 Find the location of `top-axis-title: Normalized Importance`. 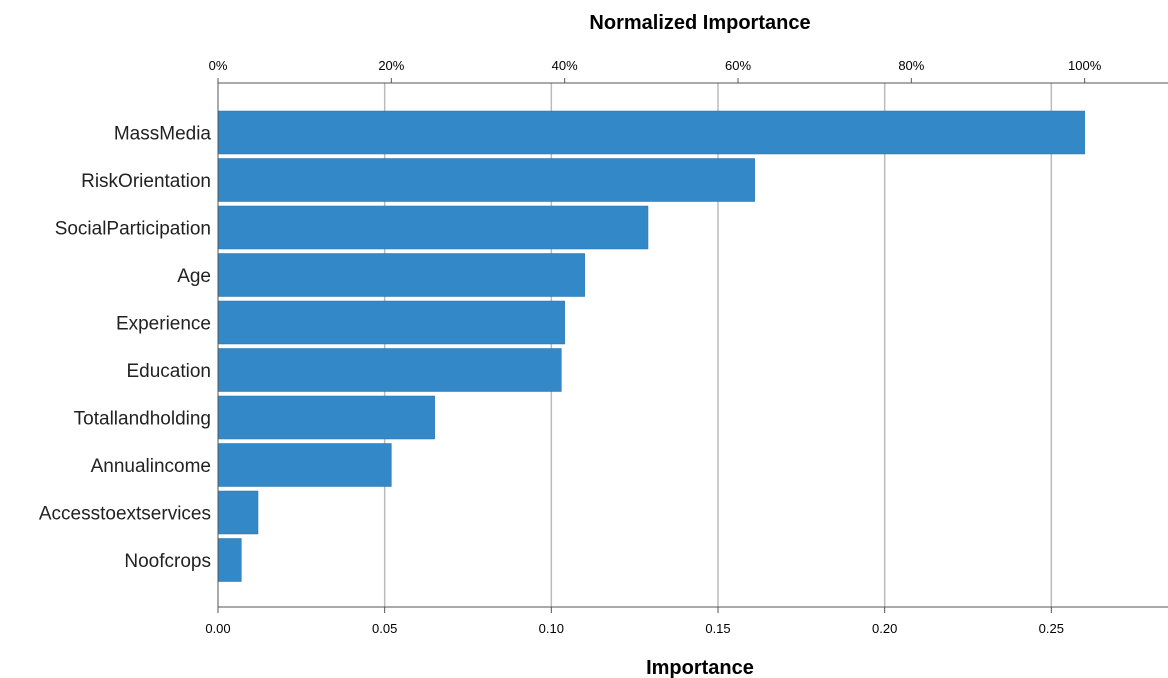

top-axis-title: Normalized Importance is located at coordinates (699, 23).